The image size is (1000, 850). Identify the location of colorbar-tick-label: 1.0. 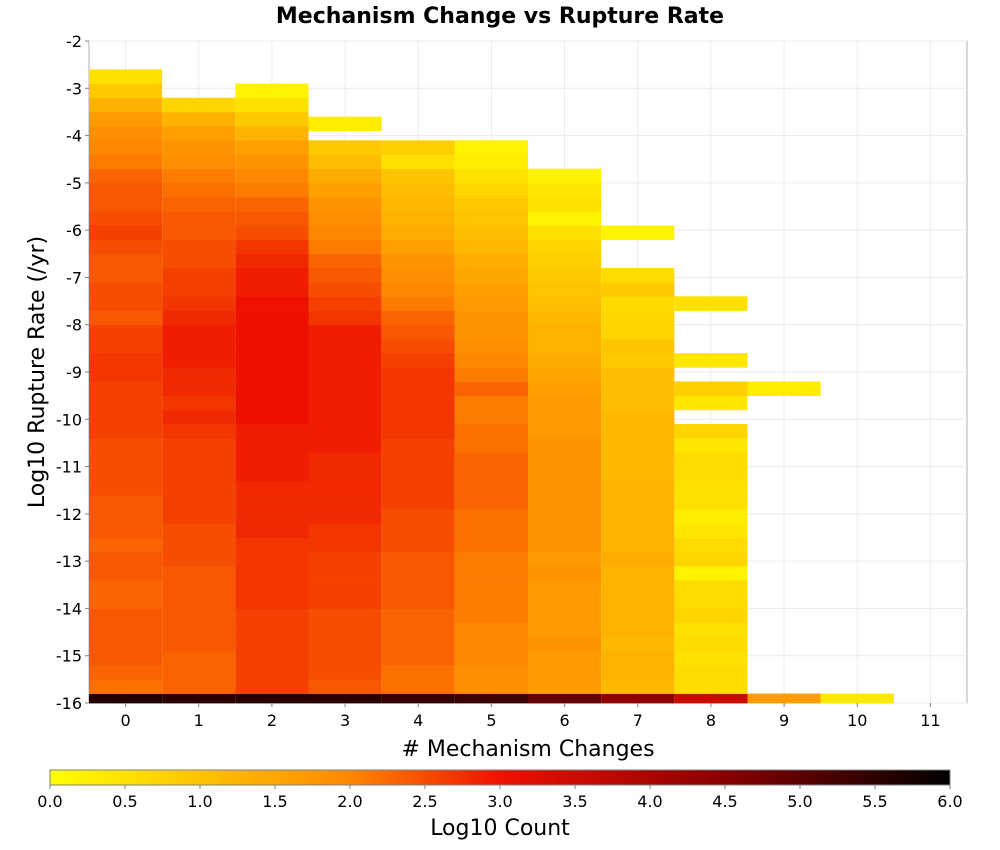
(199, 801).